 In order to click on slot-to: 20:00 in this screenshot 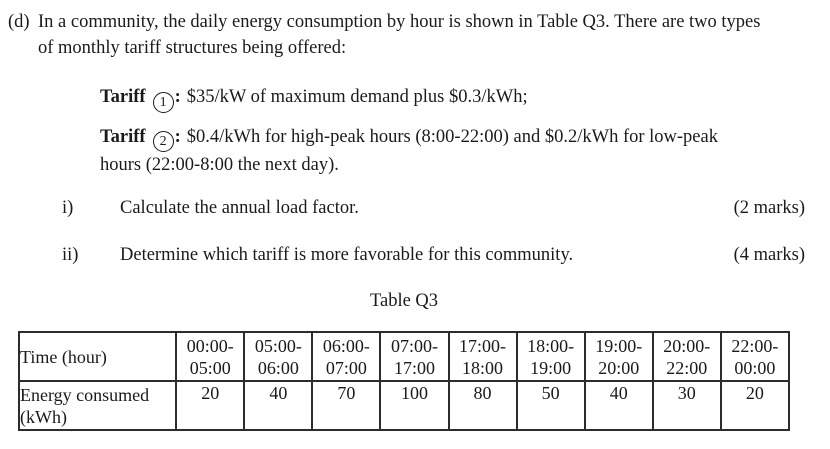, I will do `click(619, 367)`.